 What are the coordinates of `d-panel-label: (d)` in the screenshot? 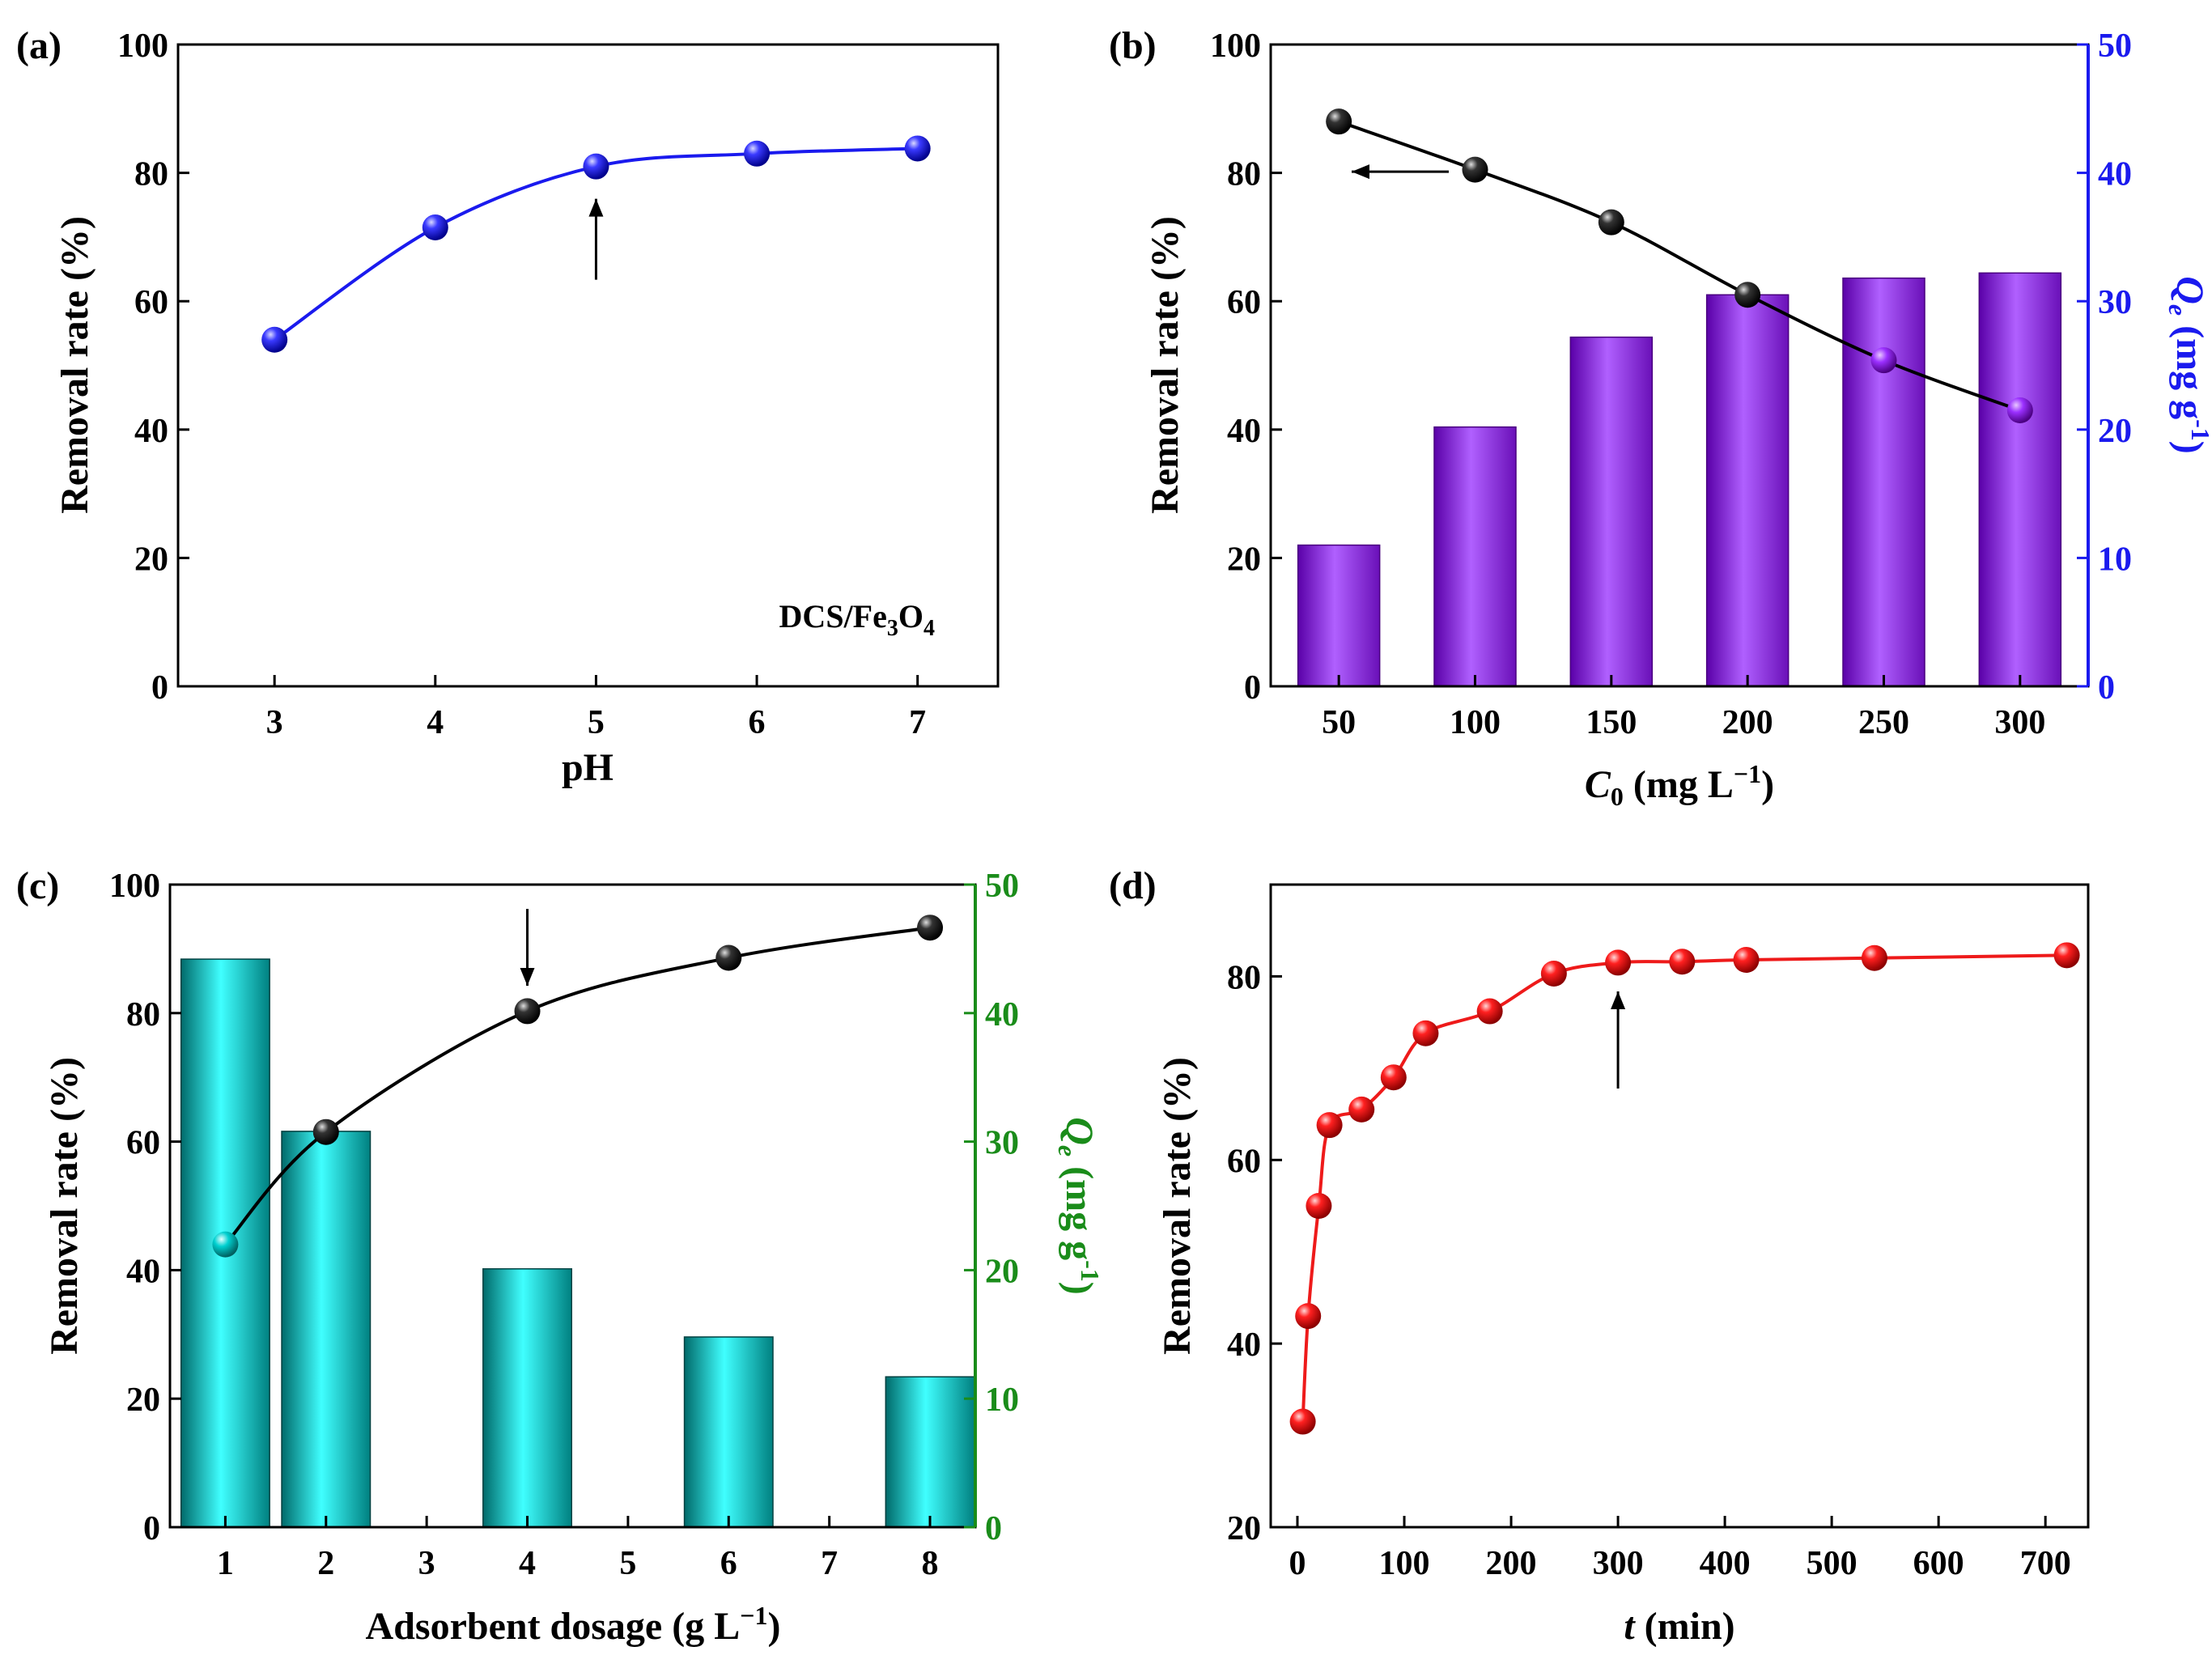 It's located at (1133, 886).